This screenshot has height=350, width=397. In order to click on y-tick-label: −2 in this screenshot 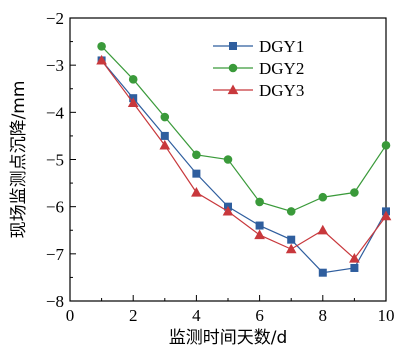, I will do `click(55, 18)`.